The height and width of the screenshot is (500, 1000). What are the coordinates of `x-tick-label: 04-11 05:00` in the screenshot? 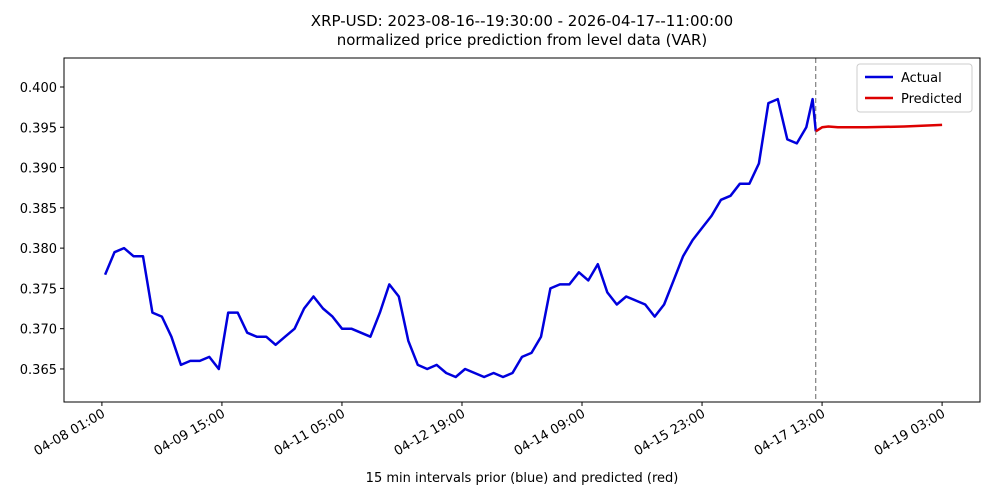 It's located at (310, 432).